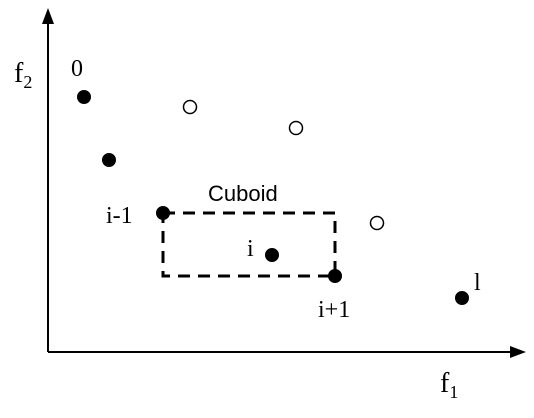 The height and width of the screenshot is (418, 534). What do you see at coordinates (334, 310) in the screenshot?
I see `point-label-i-plus-1: i+1` at bounding box center [334, 310].